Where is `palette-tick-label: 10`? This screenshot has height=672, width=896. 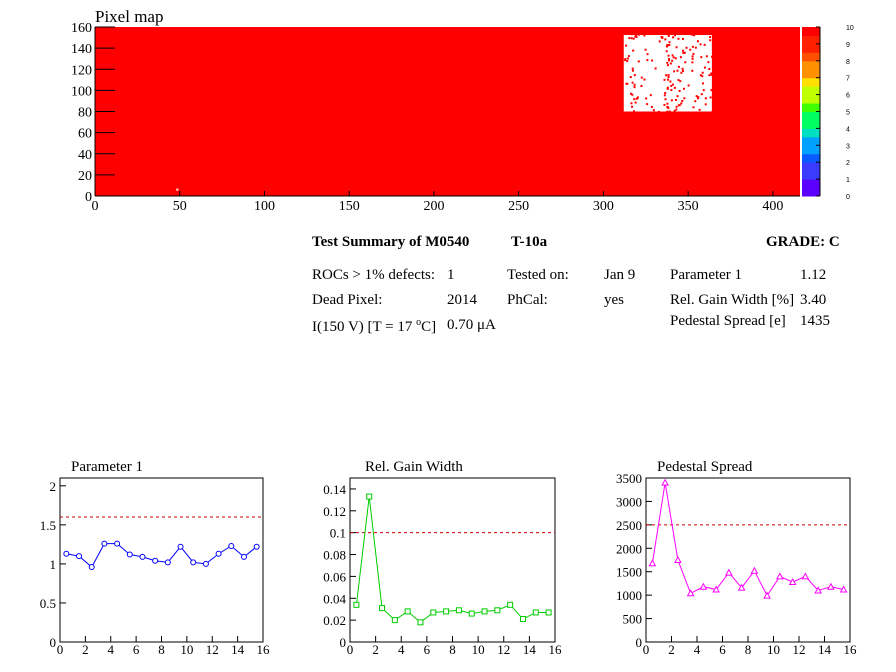
palette-tick-label: 10 is located at coordinates (850, 28).